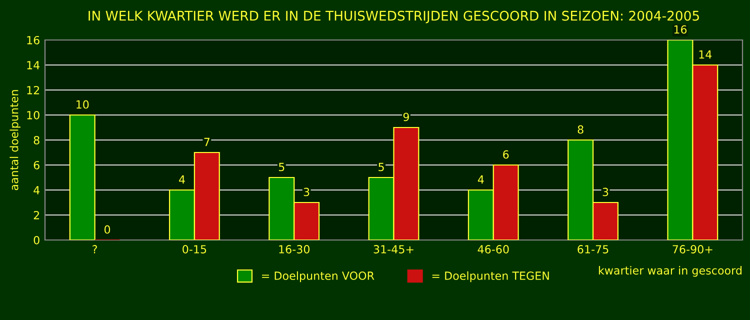 The width and height of the screenshot is (750, 320). What do you see at coordinates (406, 117) in the screenshot?
I see `data-label: 9` at bounding box center [406, 117].